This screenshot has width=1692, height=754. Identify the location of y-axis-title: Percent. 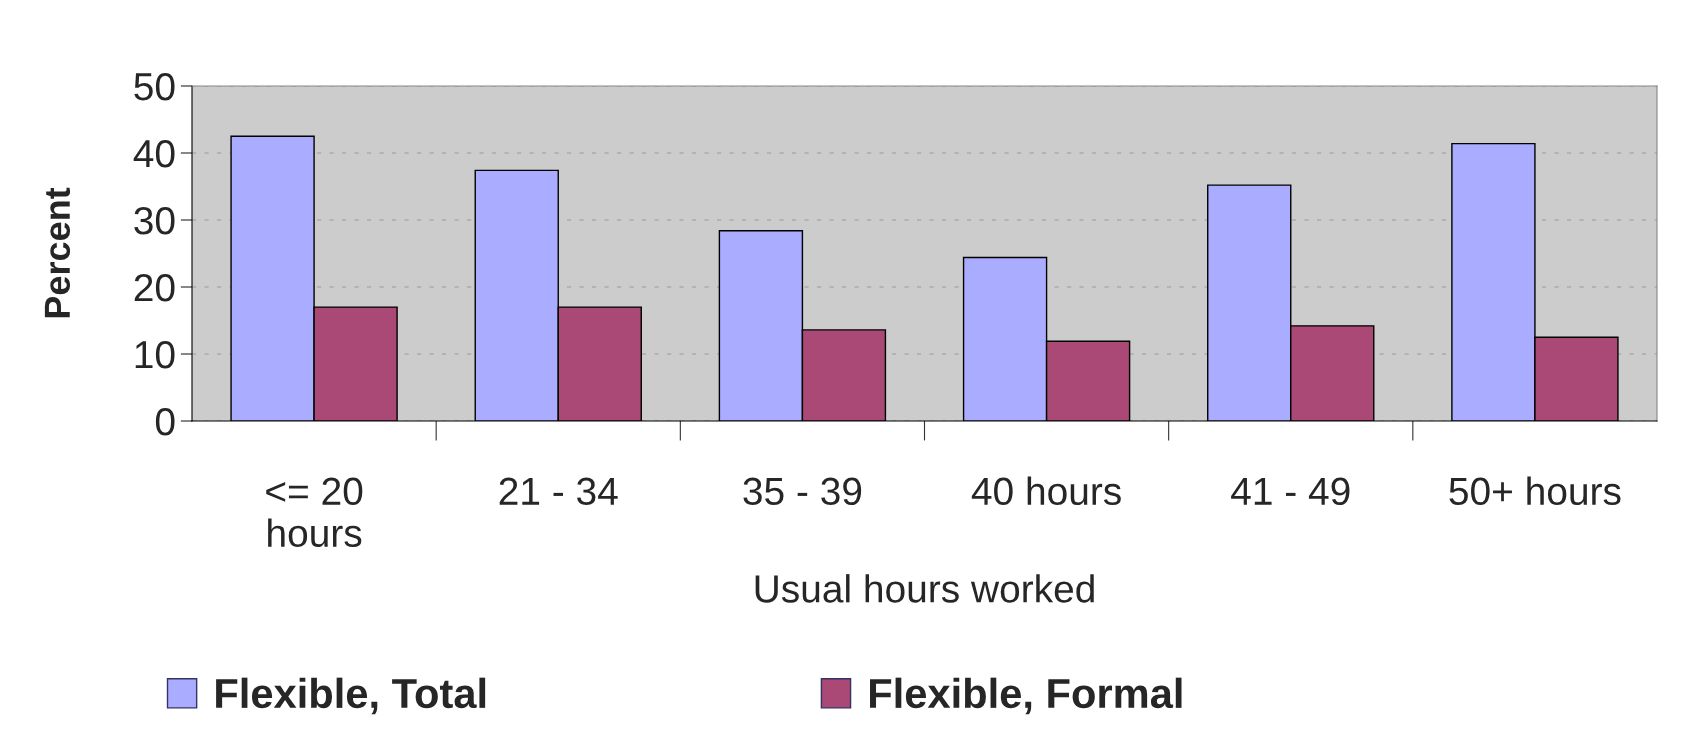
(57, 252).